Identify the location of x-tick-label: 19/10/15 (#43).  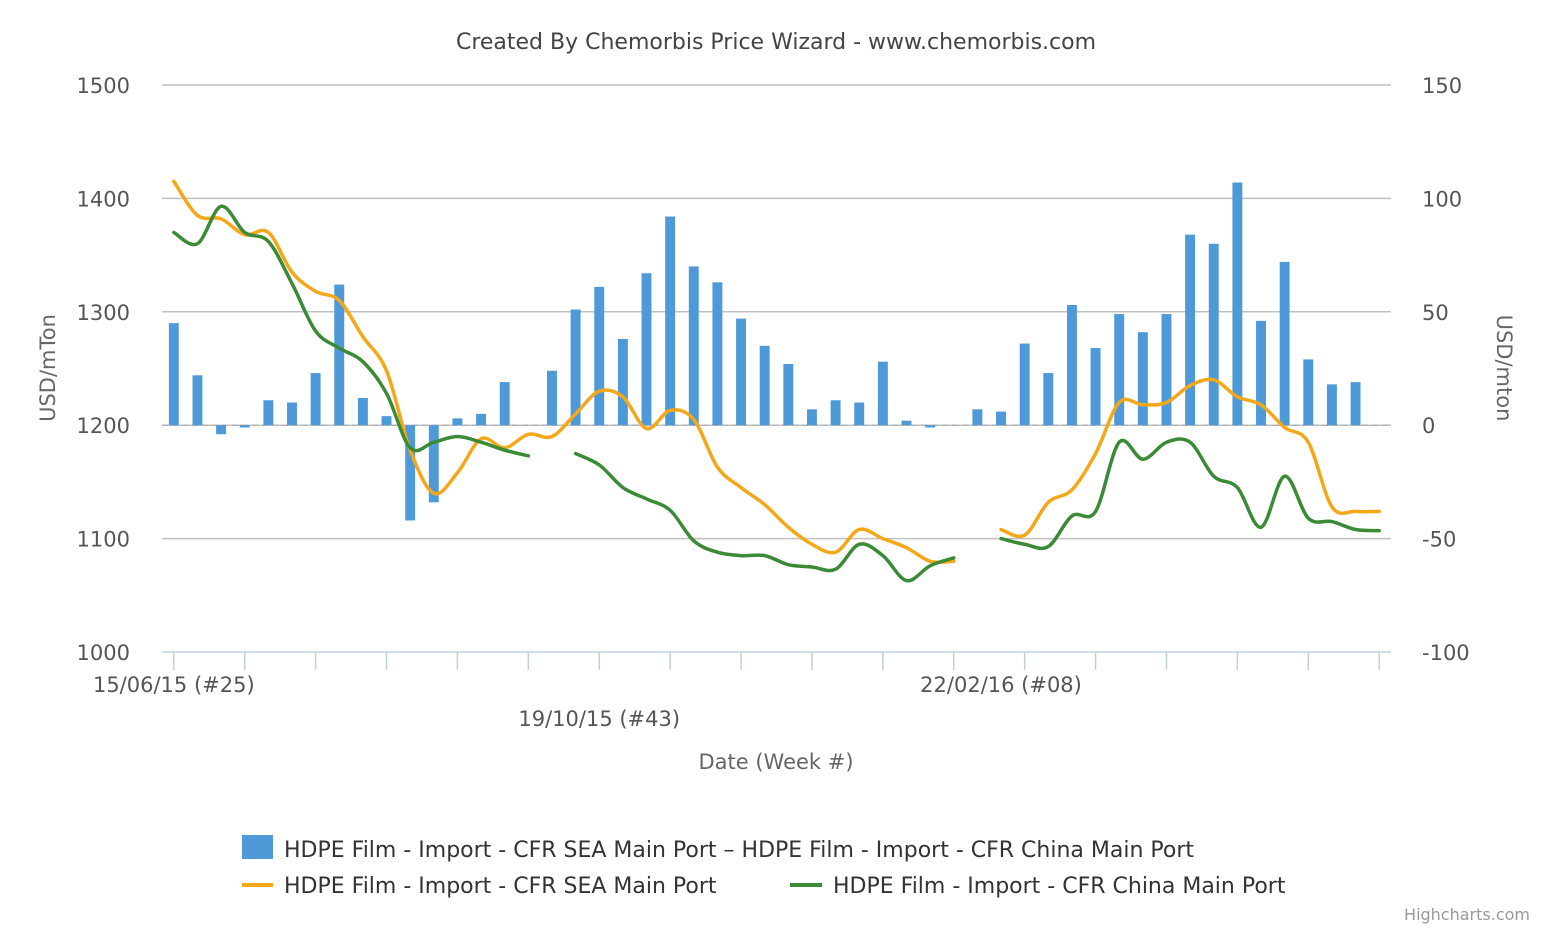
(599, 719).